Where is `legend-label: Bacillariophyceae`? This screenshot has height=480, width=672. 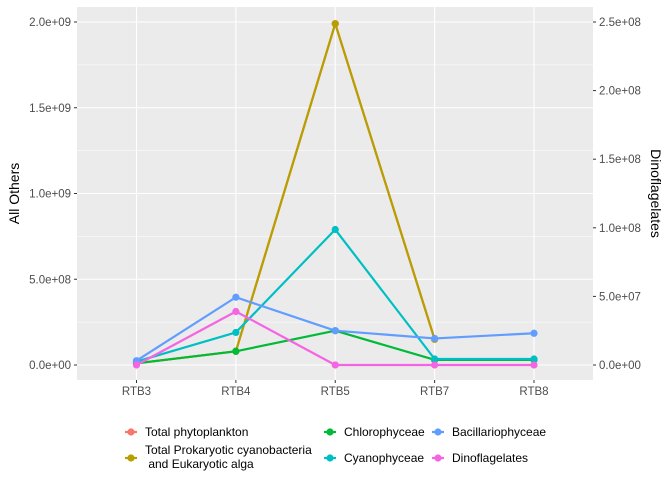 legend-label: Bacillariophyceae is located at coordinates (499, 432).